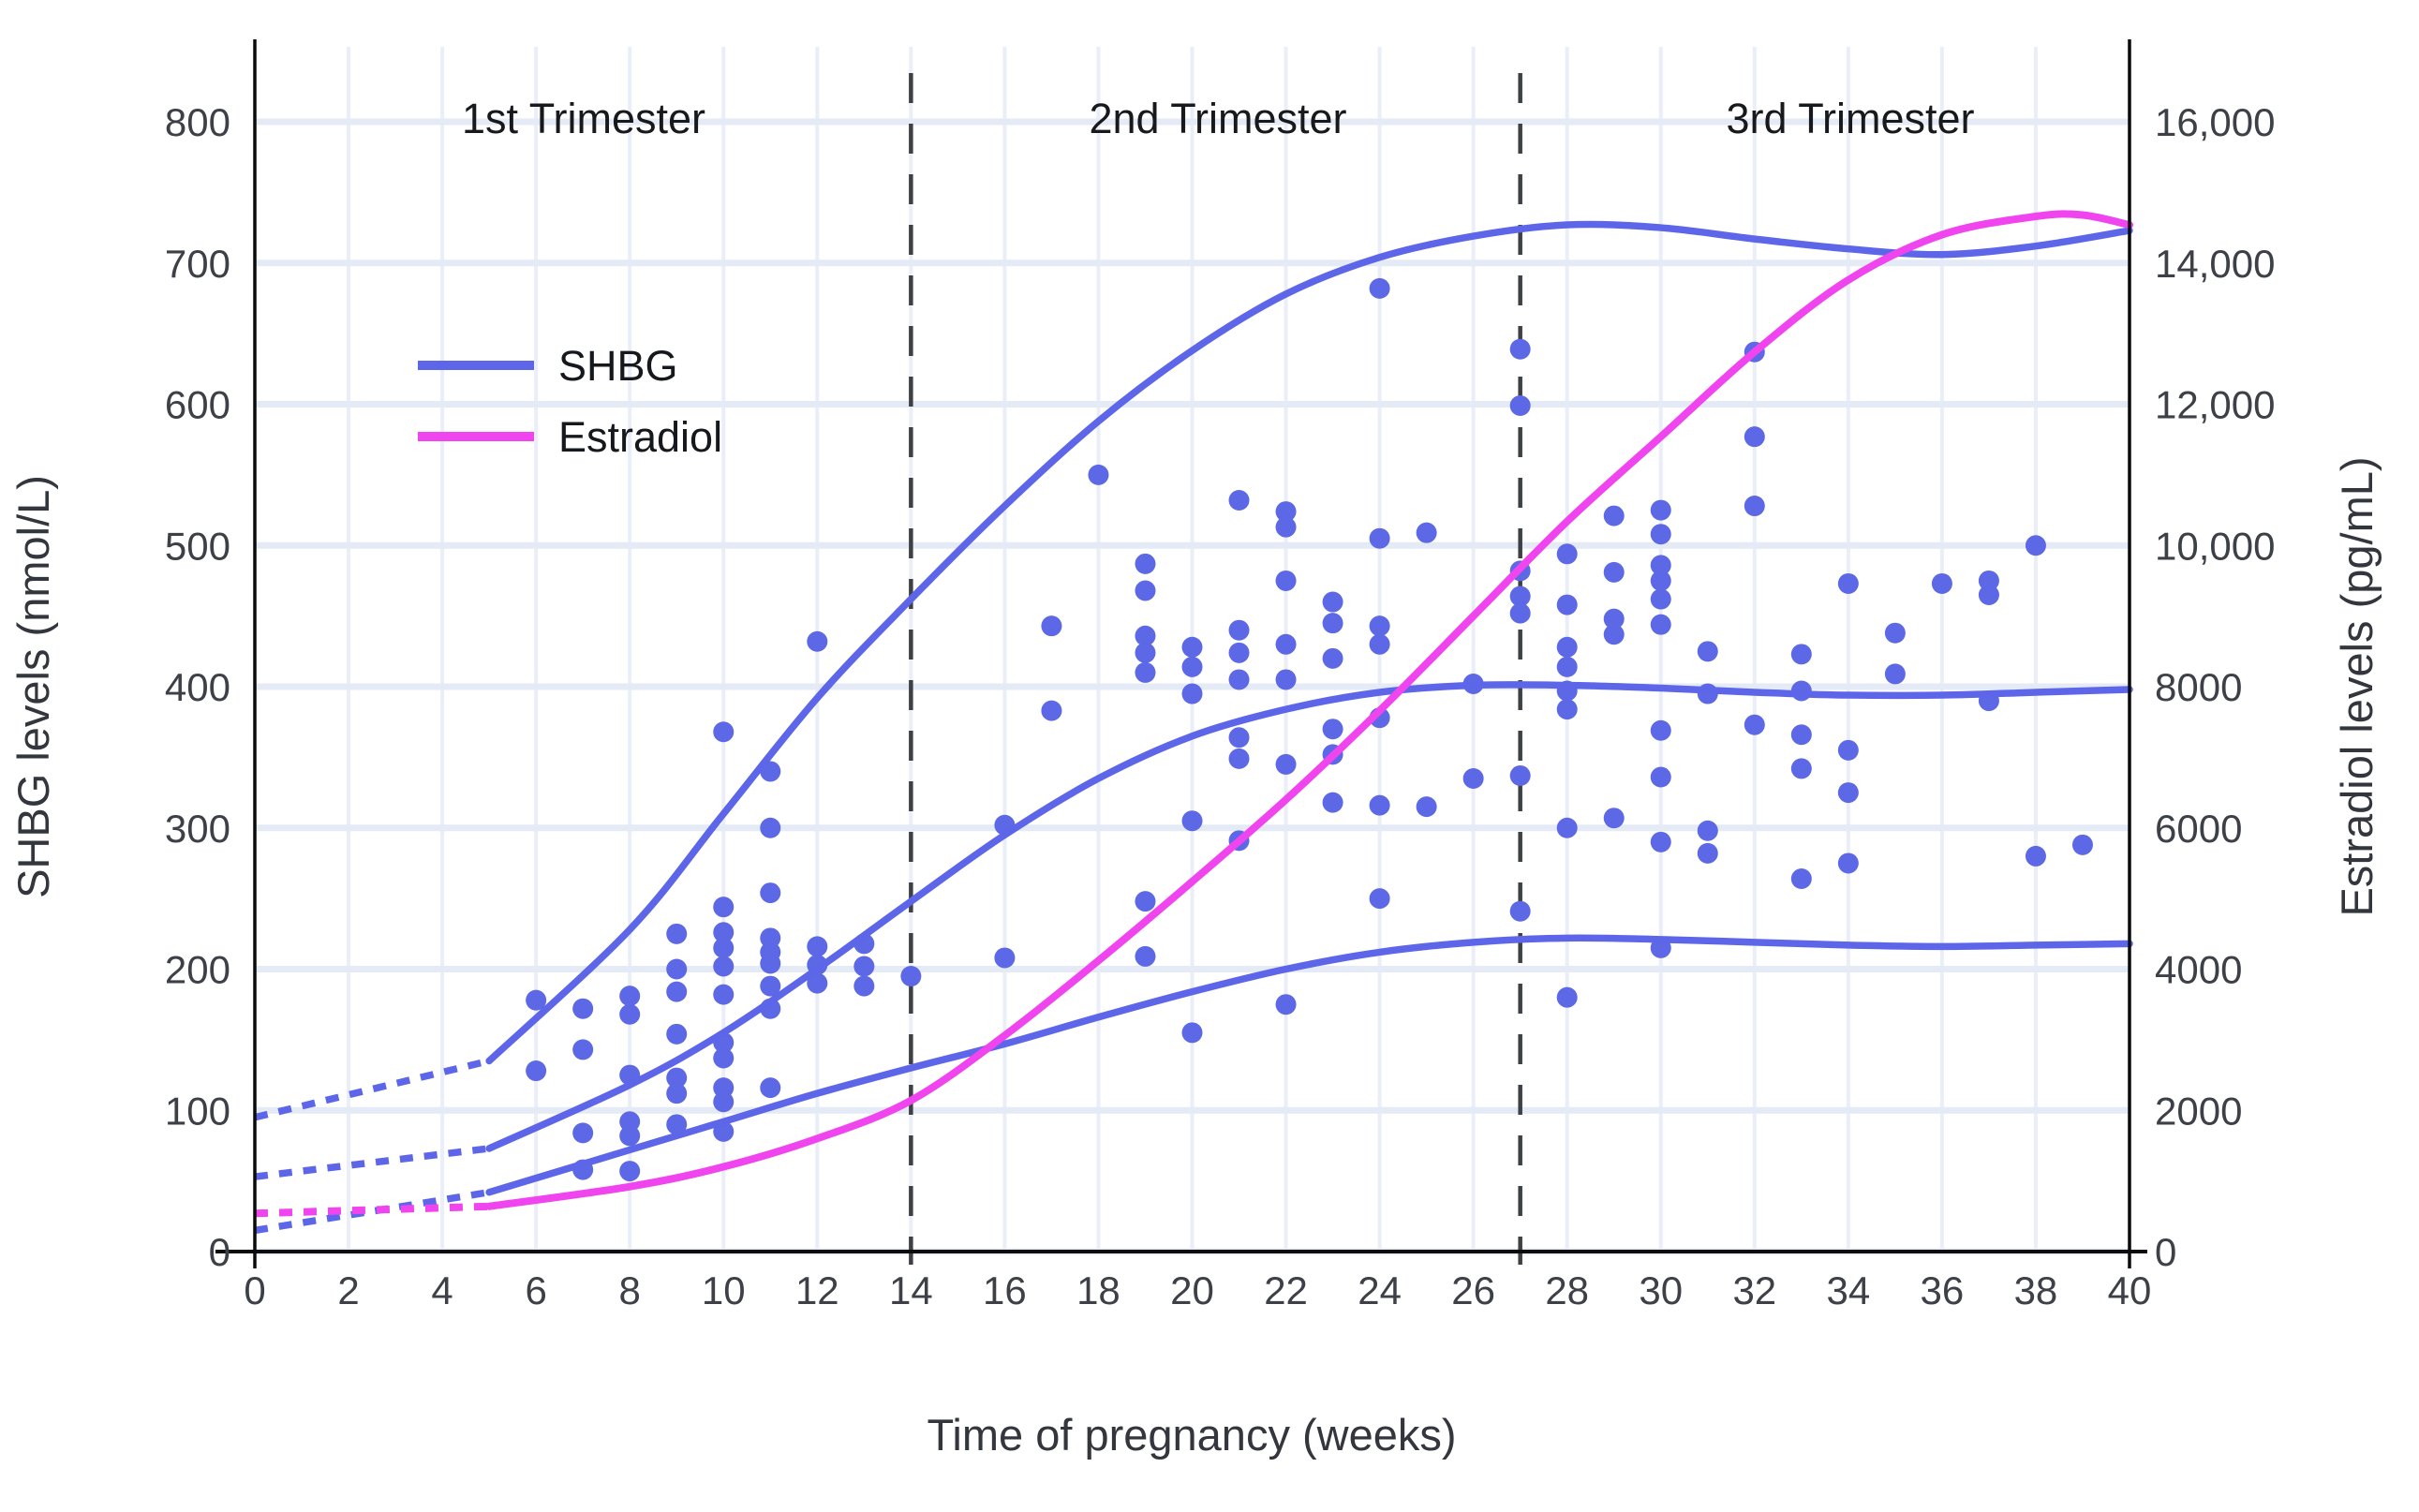 The width and height of the screenshot is (2419, 1512). What do you see at coordinates (1567, 1290) in the screenshot?
I see `x-tick-label: 28` at bounding box center [1567, 1290].